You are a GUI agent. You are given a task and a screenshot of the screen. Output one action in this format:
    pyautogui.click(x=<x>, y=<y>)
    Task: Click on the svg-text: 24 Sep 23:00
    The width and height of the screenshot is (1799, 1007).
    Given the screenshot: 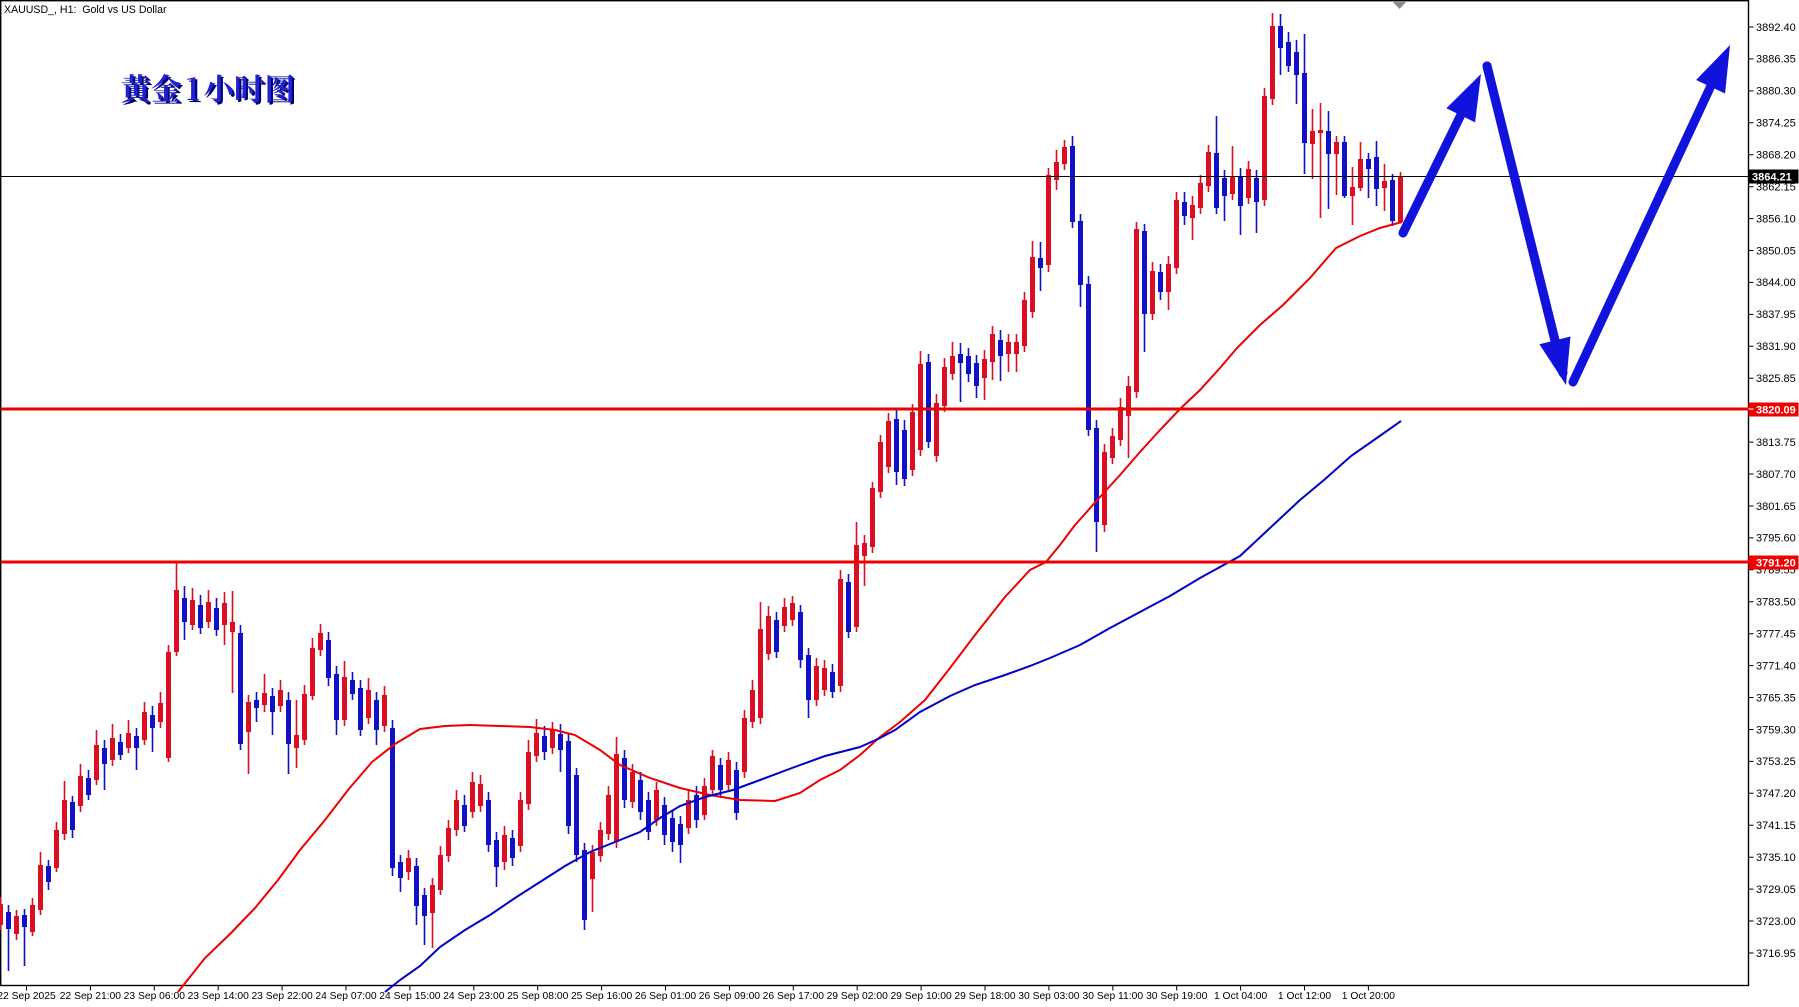 What is the action you would take?
    pyautogui.click(x=474, y=996)
    